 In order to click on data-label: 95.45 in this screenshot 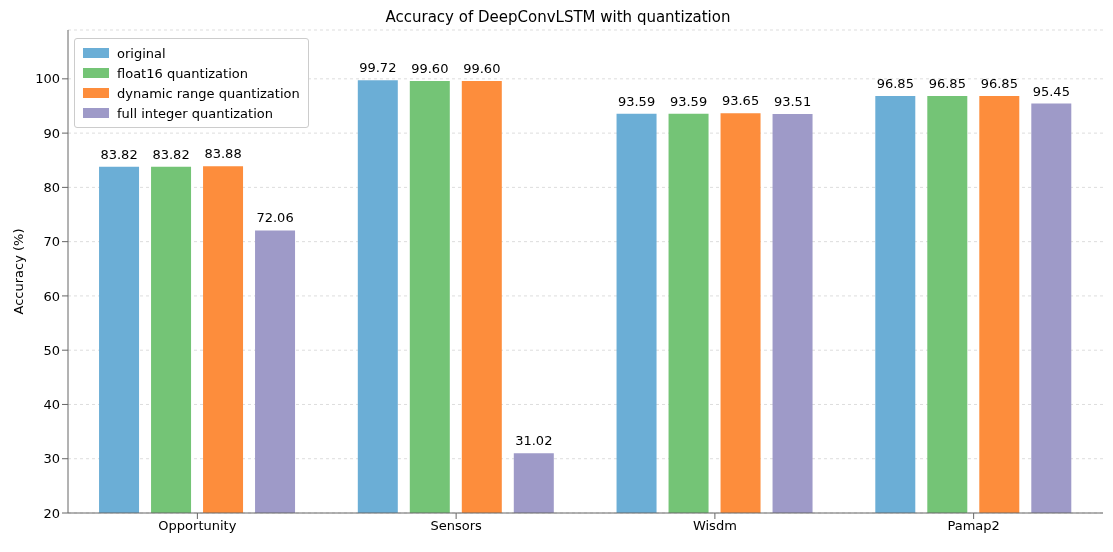, I will do `click(1051, 91)`.